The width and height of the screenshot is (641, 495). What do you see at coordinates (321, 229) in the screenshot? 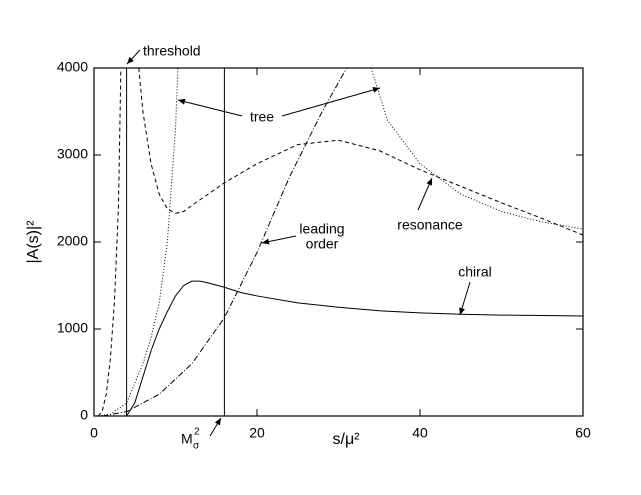
I see `annotation: leading` at bounding box center [321, 229].